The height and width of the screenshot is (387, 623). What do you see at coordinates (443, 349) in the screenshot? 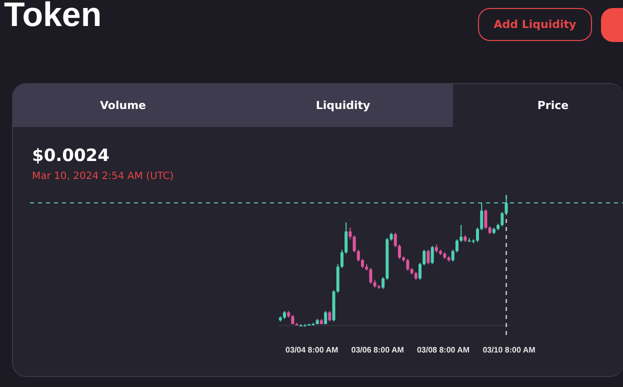
I see `x-tick-label: 03/08 8:00 AM` at bounding box center [443, 349].